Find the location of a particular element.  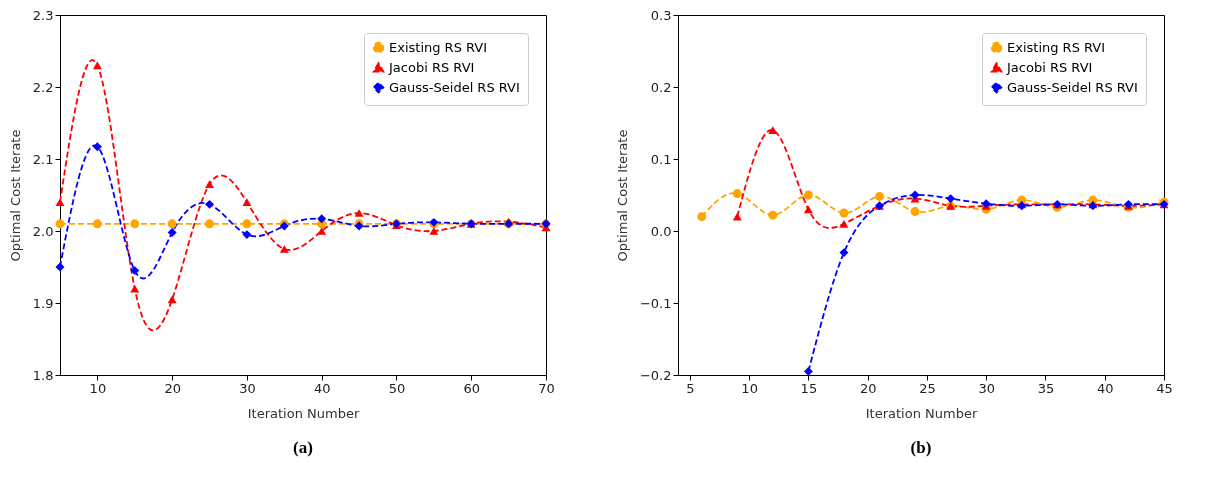

y-tick-label: 1.9 is located at coordinates (43, 303).